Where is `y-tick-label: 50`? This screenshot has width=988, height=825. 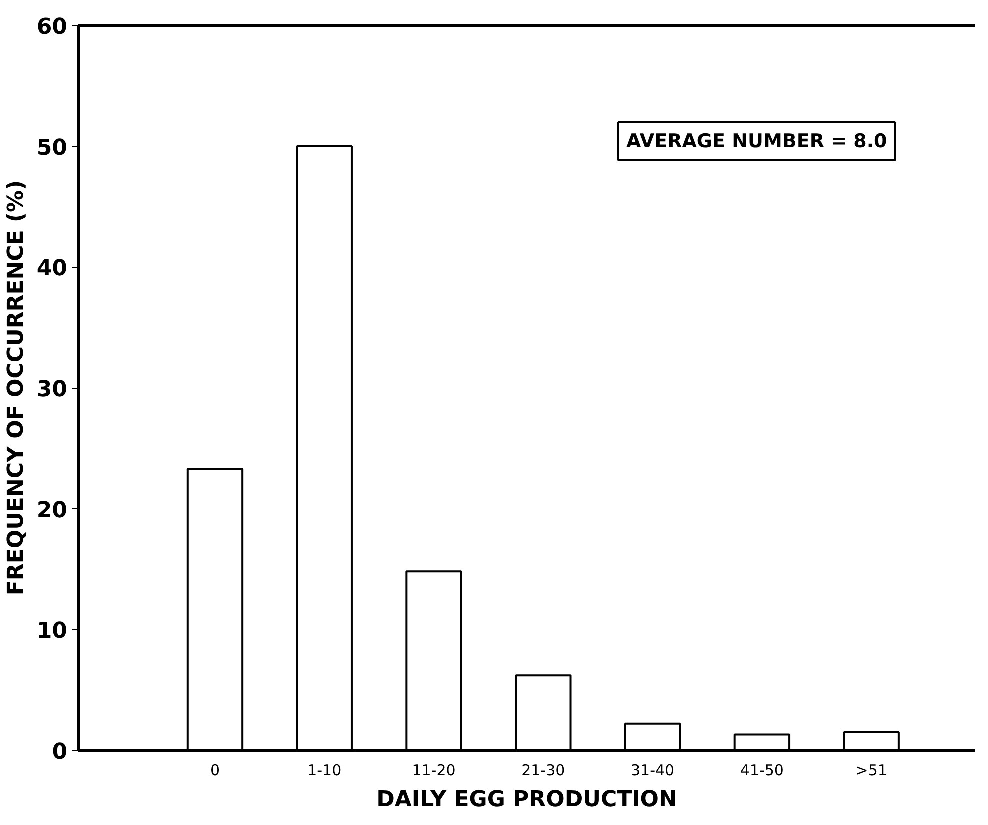 y-tick-label: 50 is located at coordinates (52, 148).